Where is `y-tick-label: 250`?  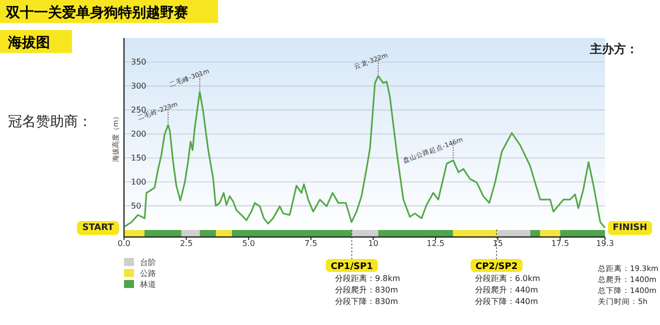 y-tick-label: 250 is located at coordinates (138, 109).